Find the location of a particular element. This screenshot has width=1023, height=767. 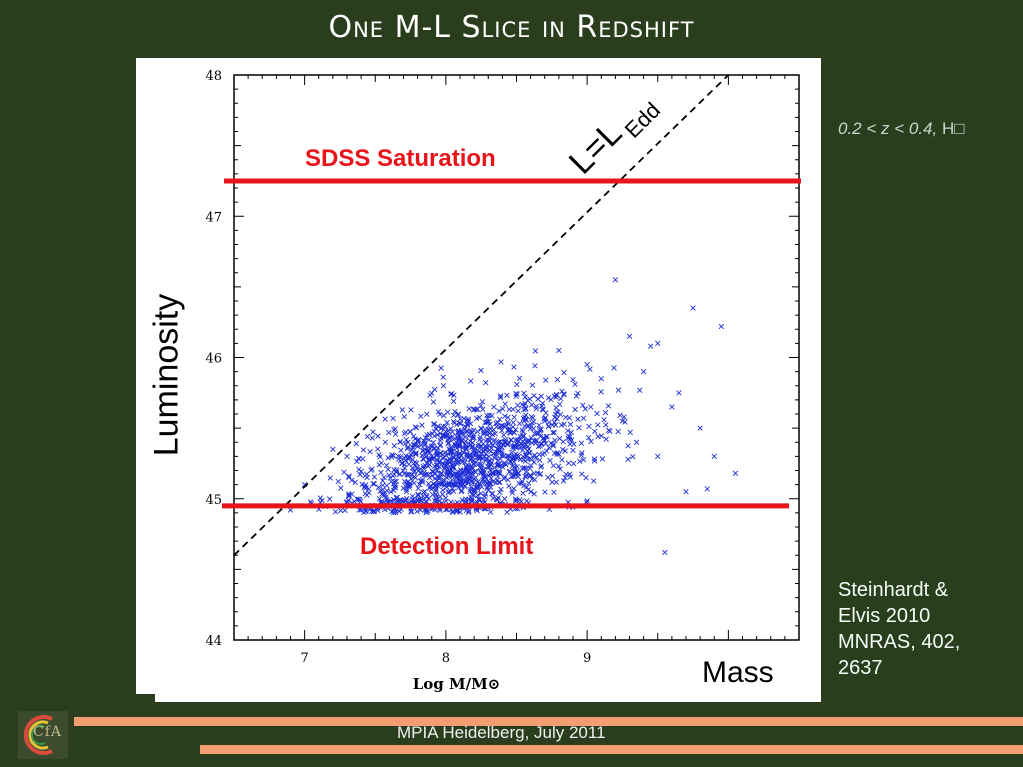

luminosity-label: Luminosity is located at coordinates (166, 375).